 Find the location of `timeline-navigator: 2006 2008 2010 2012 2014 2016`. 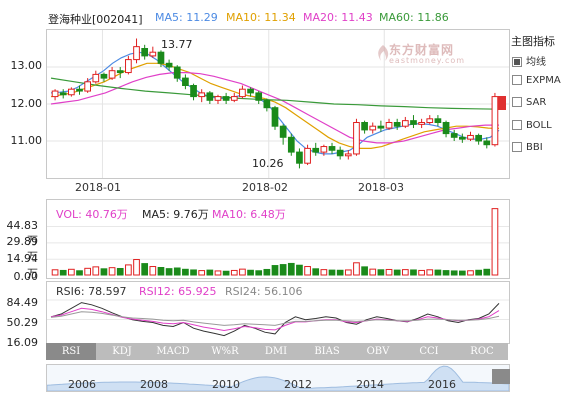

timeline-navigator: 2006 2008 2010 2012 2014 2016 is located at coordinates (278, 378).